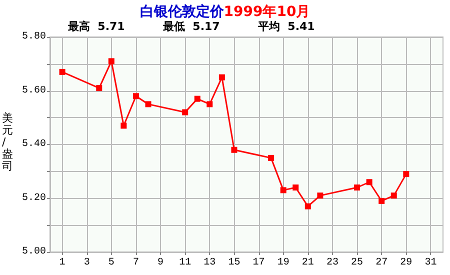  Describe the element at coordinates (161, 263) in the screenshot. I see `x-tick-label: 9` at that location.